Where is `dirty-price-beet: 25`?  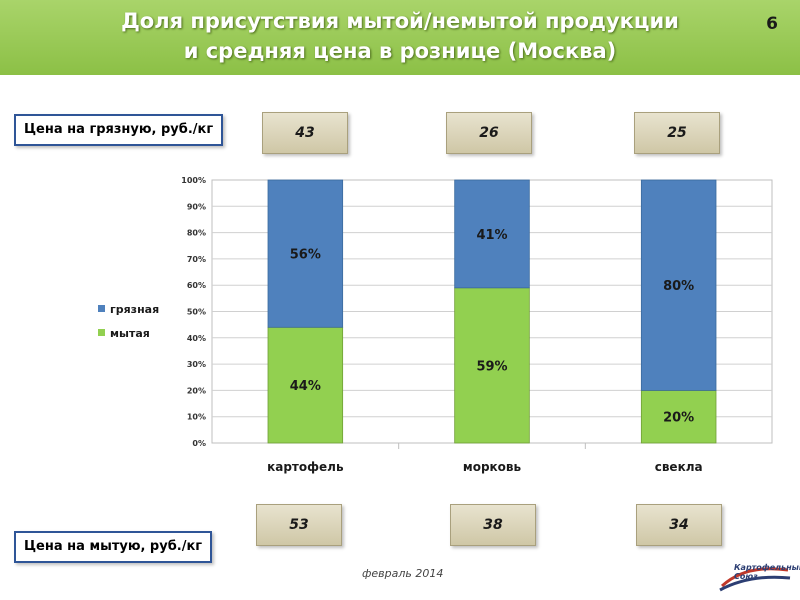
dirty-price-beet: 25 is located at coordinates (677, 133).